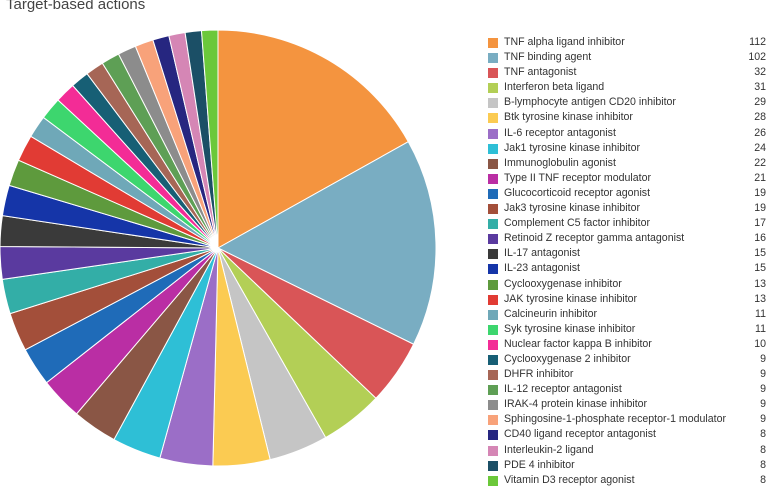 Image resolution: width=779 pixels, height=488 pixels. I want to click on legend-item: Vitamin D3 receptor agonist 8, so click(633, 480).